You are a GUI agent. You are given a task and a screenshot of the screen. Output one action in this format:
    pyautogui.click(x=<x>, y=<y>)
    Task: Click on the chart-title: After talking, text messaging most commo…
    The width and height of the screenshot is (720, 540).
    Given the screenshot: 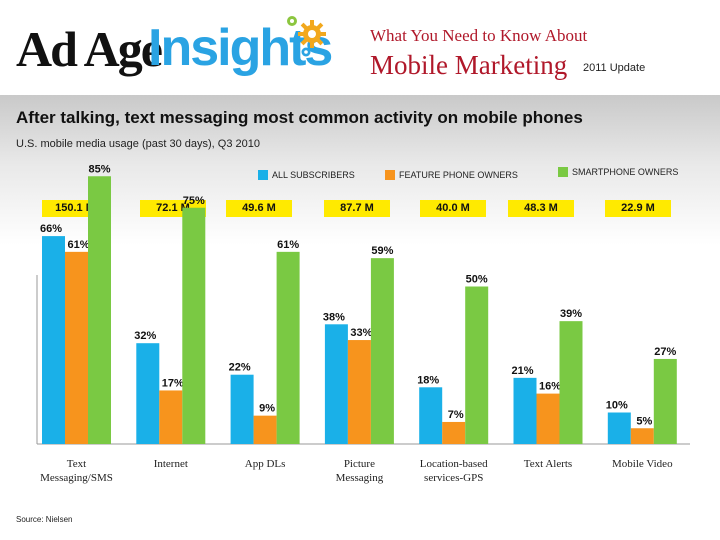 What is the action you would take?
    pyautogui.click(x=299, y=117)
    